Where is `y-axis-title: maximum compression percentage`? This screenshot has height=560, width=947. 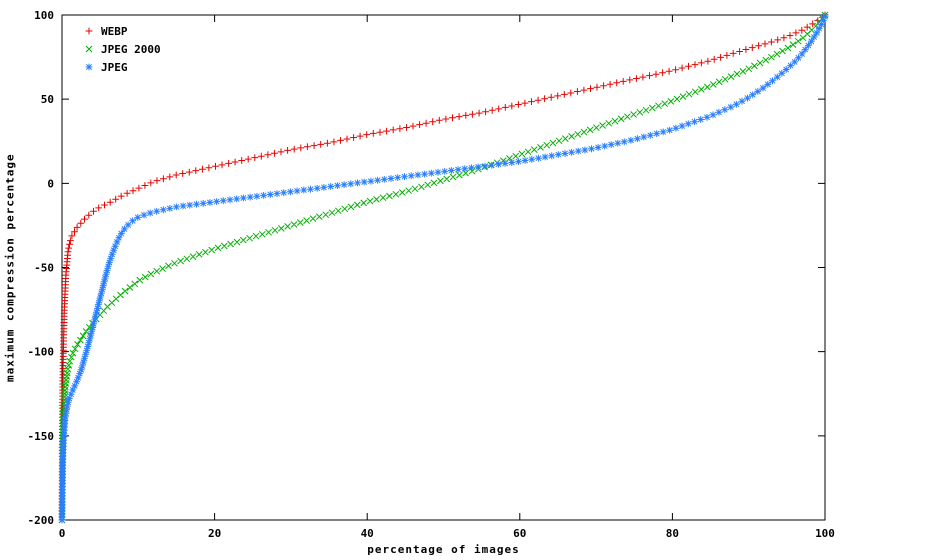
y-axis-title: maximum compression percentage is located at coordinates (10, 267).